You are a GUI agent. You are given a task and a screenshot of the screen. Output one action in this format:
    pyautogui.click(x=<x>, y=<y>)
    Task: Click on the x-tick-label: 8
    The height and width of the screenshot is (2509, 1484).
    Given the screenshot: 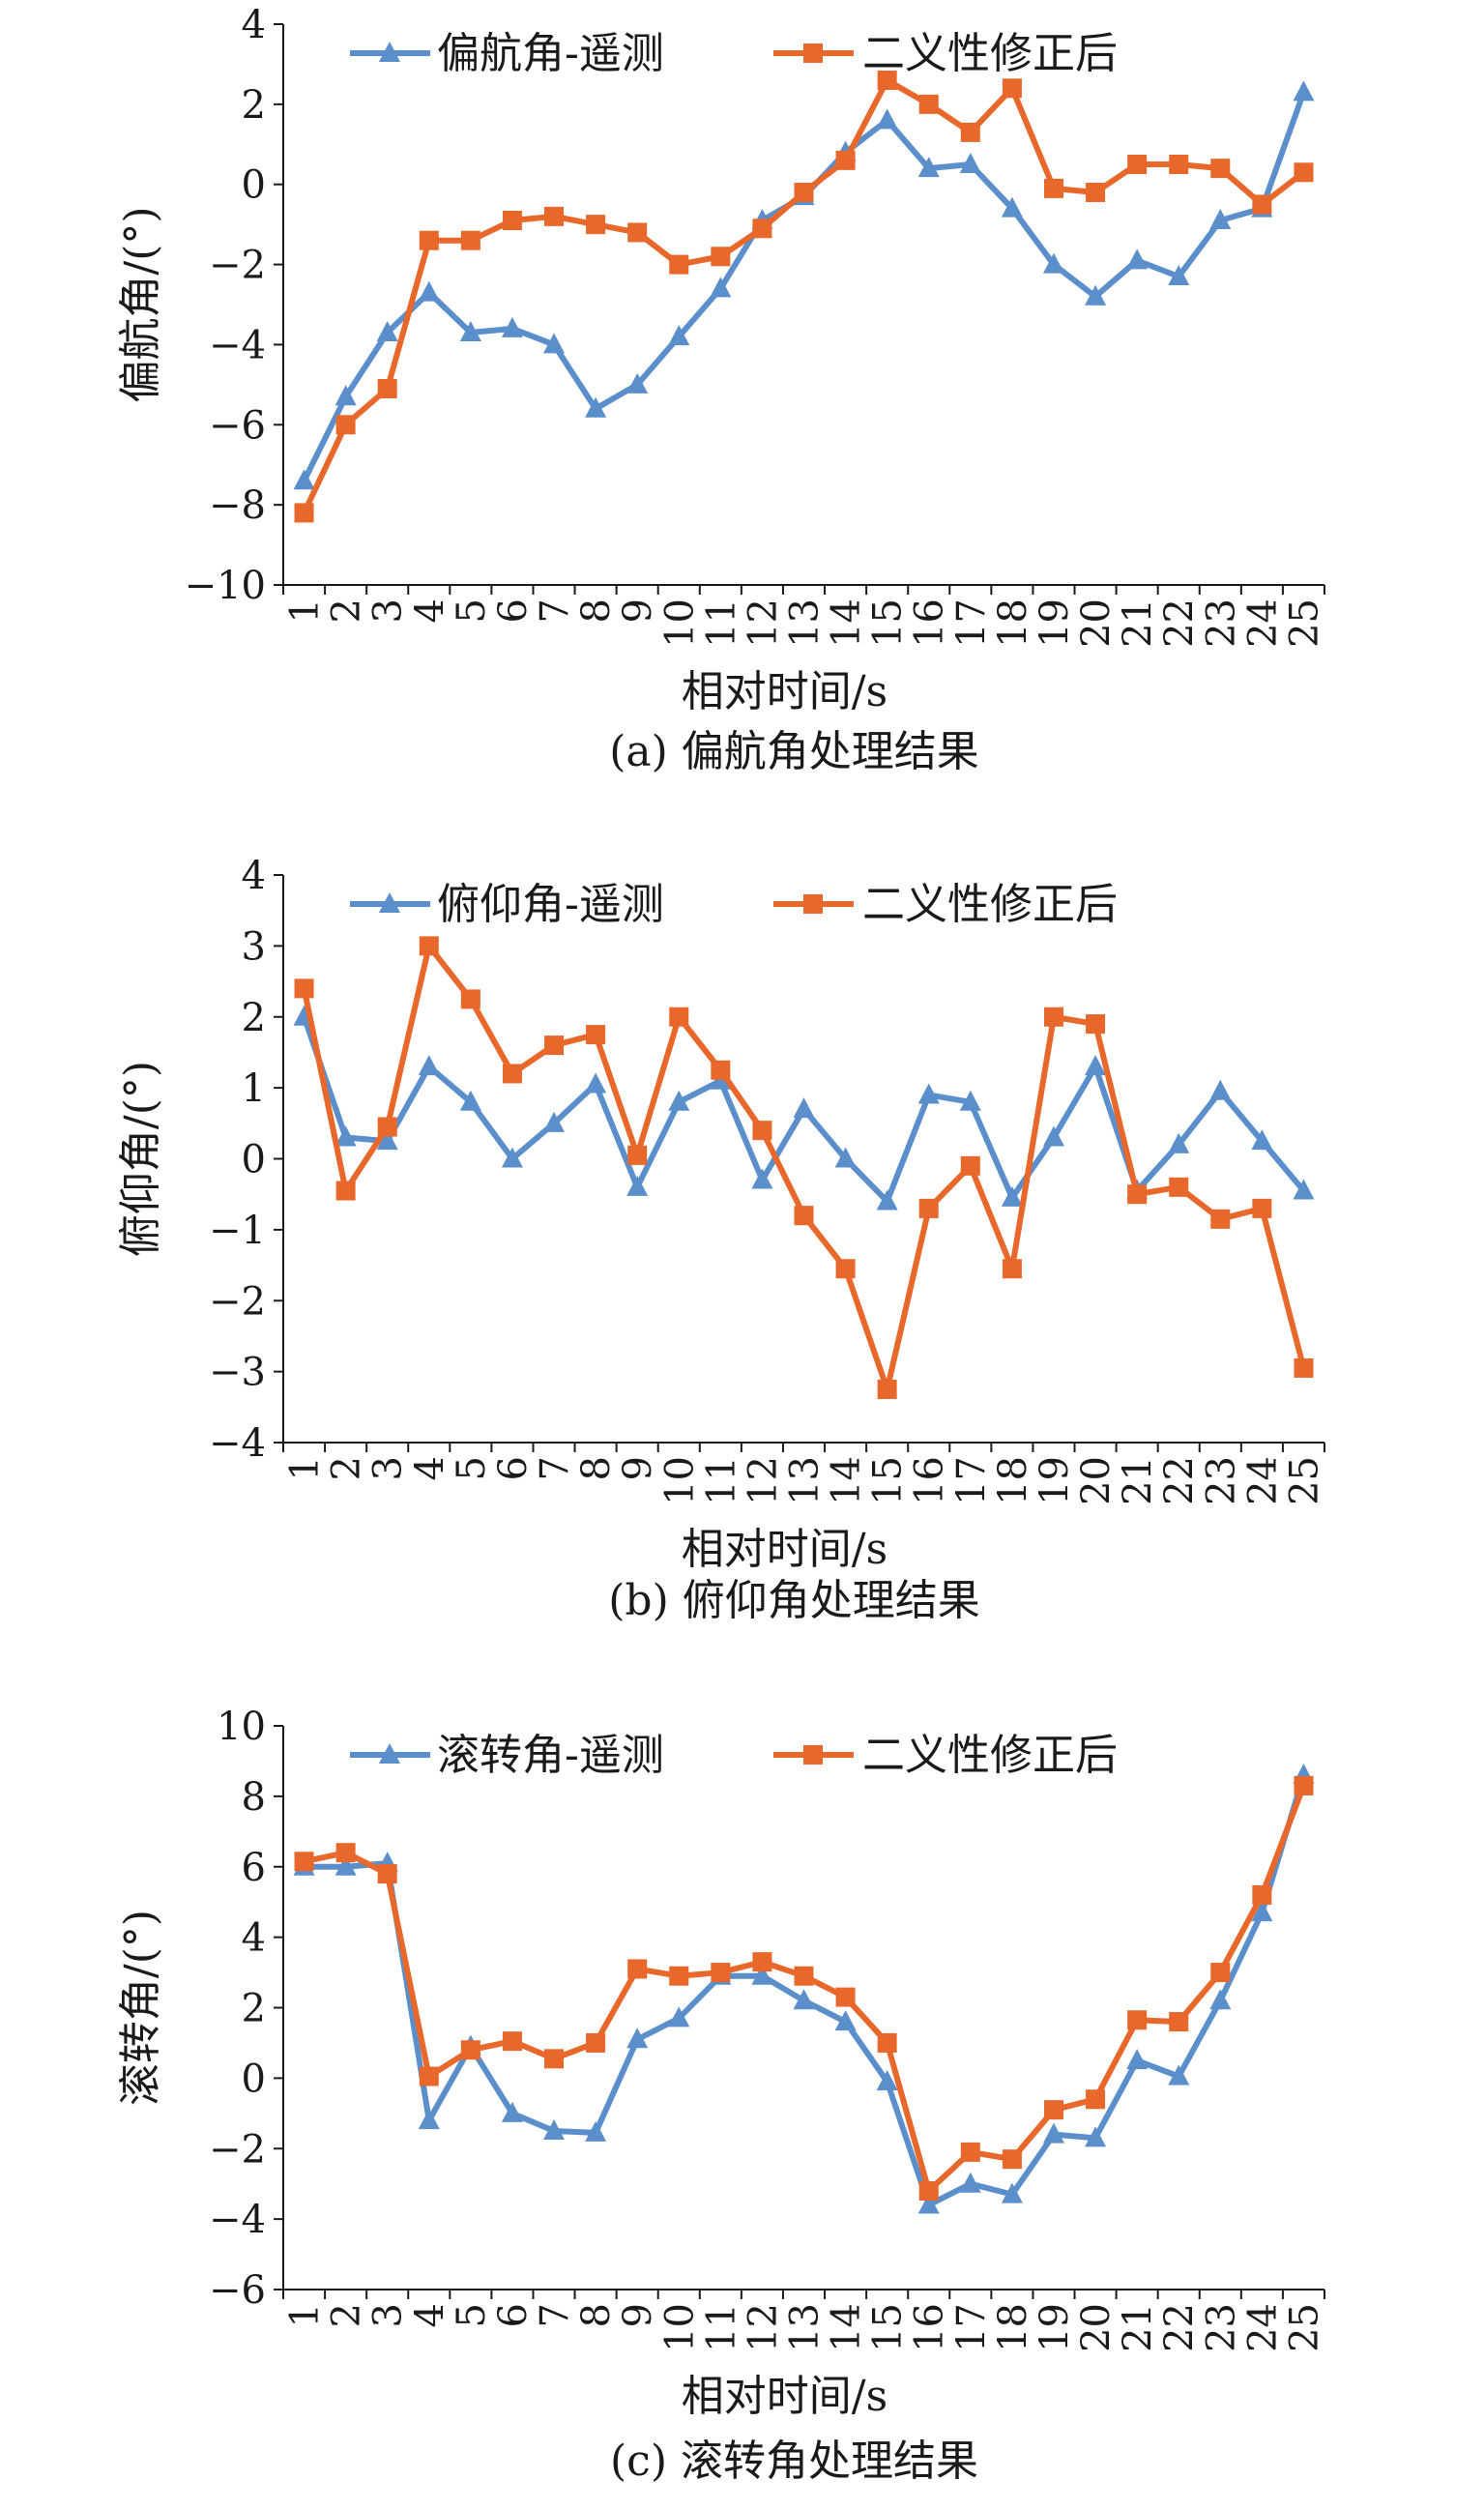 What is the action you would take?
    pyautogui.click(x=597, y=2315)
    